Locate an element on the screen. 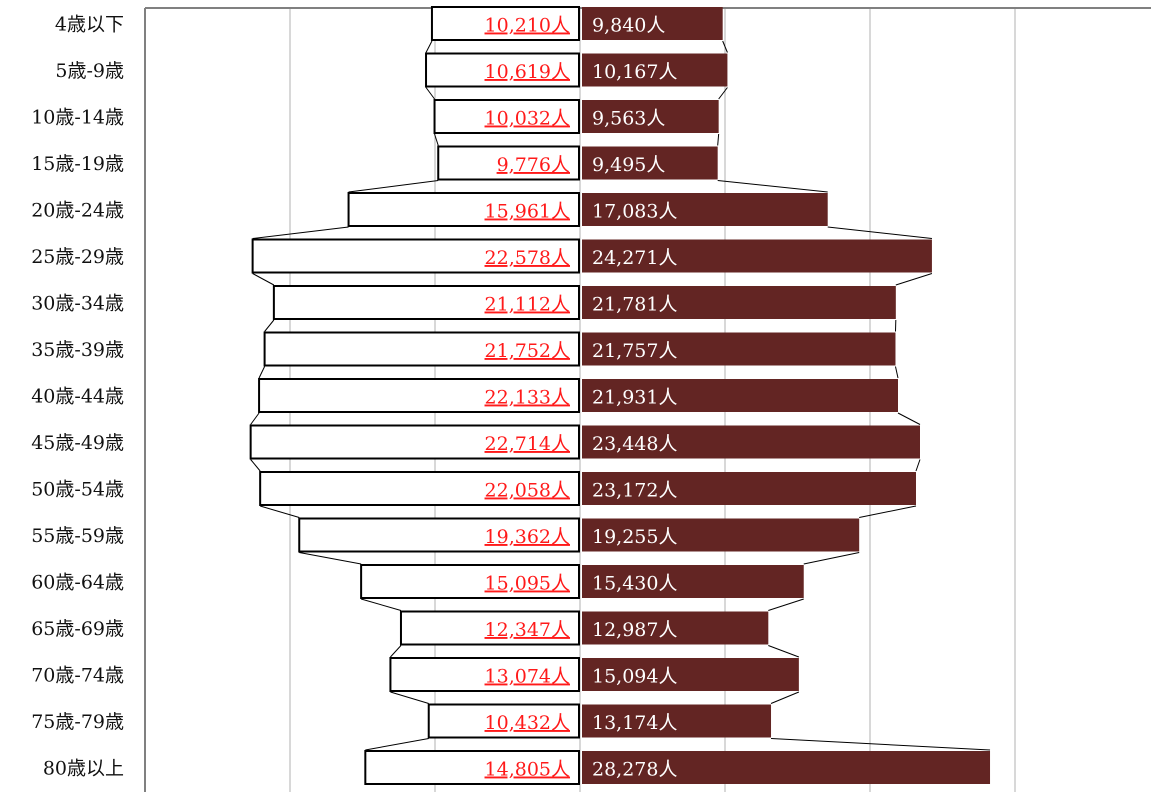 The width and height of the screenshot is (1151, 792). category-label: 50歳-54歳 is located at coordinates (77, 490).